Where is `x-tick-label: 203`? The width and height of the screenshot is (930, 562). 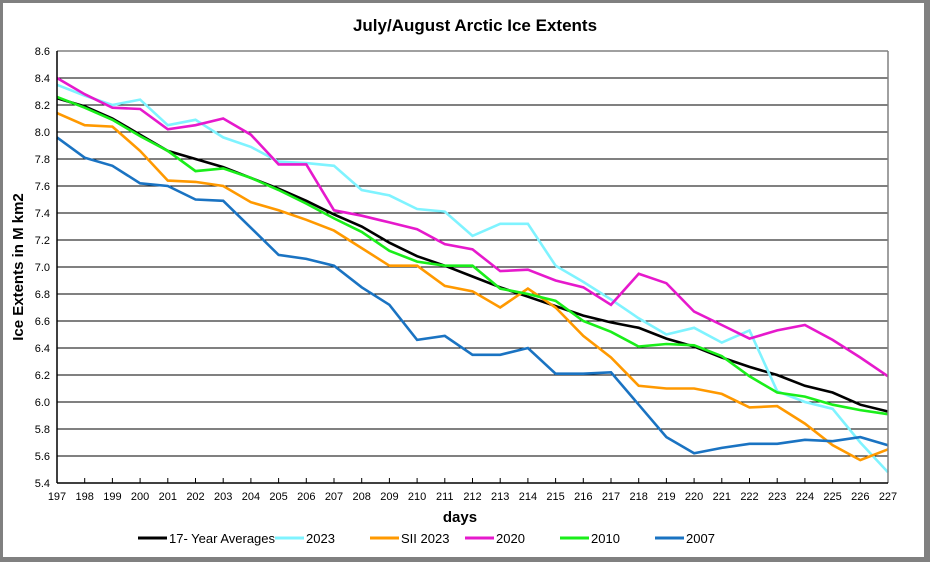 x-tick-label: 203 is located at coordinates (223, 497).